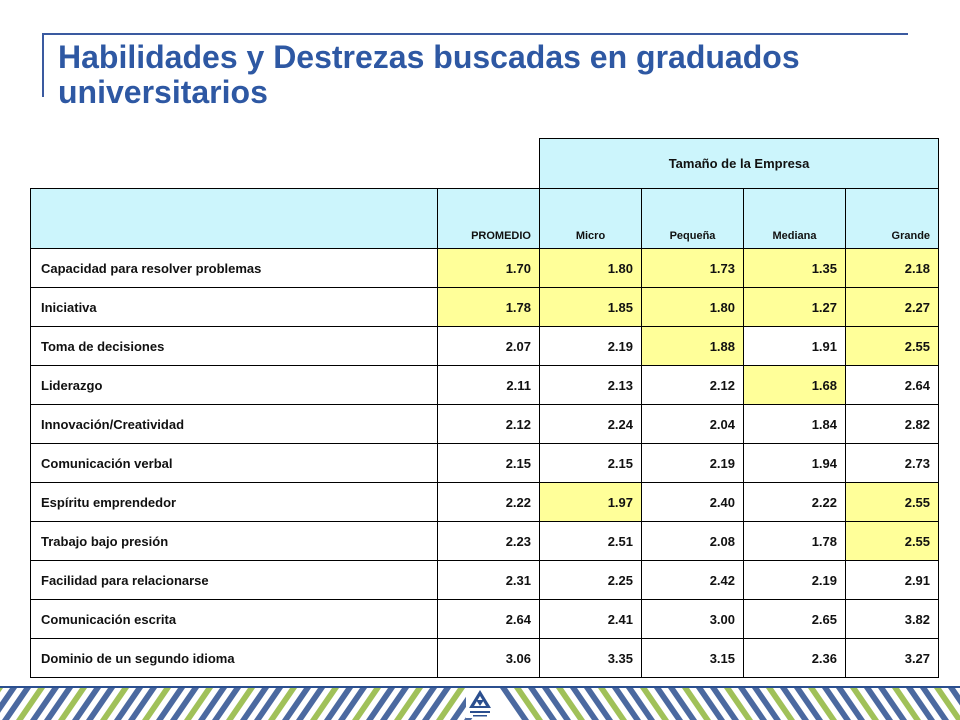 This screenshot has height=720, width=960. I want to click on title-frame-top-rule, so click(475, 34).